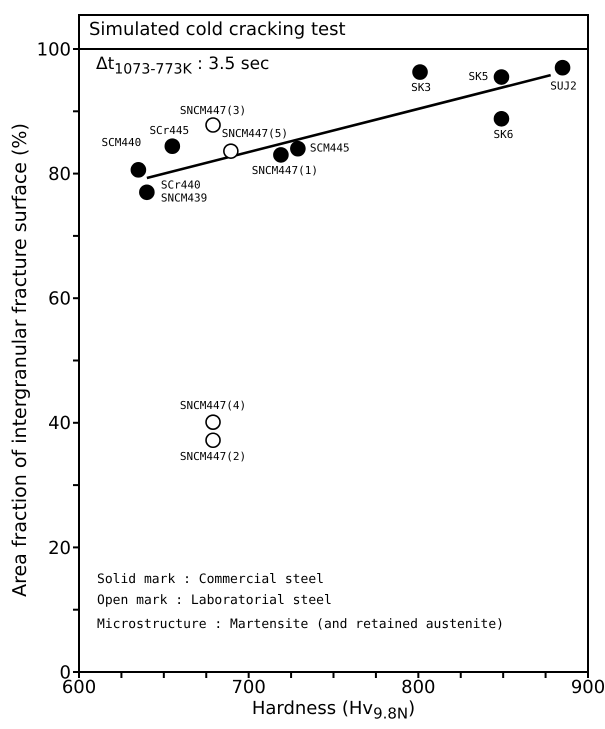 The height and width of the screenshot is (729, 605). What do you see at coordinates (59, 174) in the screenshot?
I see `y-tick-label: 80` at bounding box center [59, 174].